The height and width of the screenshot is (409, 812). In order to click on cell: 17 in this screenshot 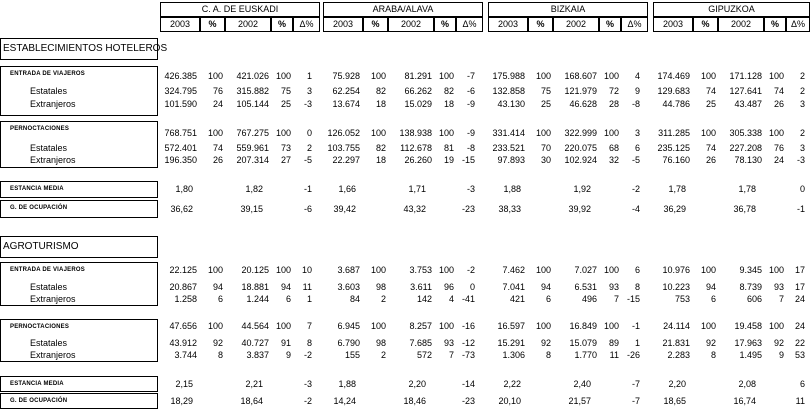, I will do `click(799, 287)`.